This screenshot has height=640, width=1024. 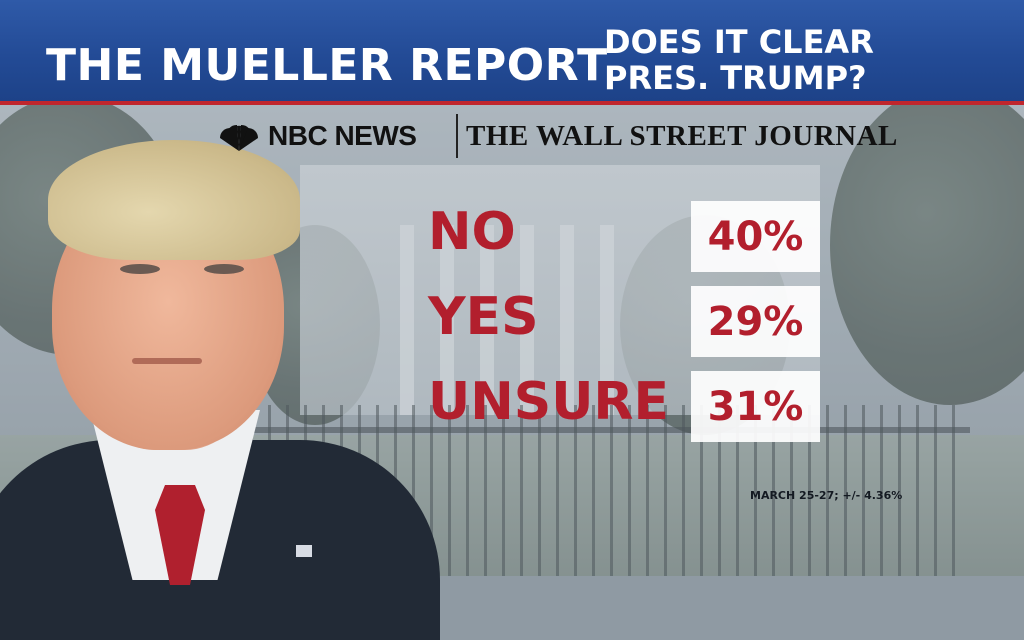 I want to click on answer-unsure: UNSURE, so click(x=548, y=402).